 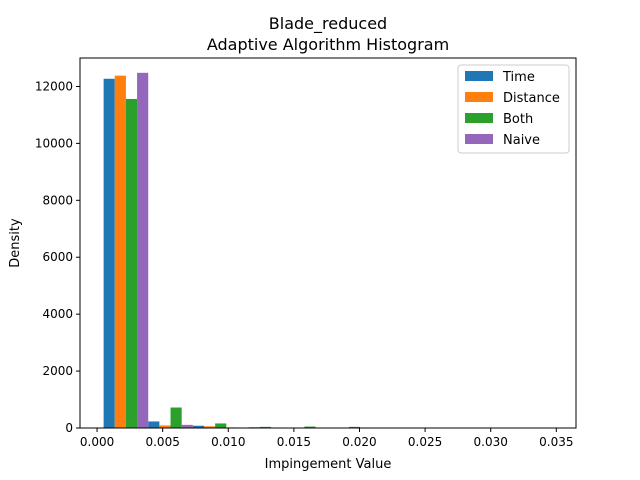 What do you see at coordinates (491, 442) in the screenshot?
I see `x-tick-label: 0.030` at bounding box center [491, 442].